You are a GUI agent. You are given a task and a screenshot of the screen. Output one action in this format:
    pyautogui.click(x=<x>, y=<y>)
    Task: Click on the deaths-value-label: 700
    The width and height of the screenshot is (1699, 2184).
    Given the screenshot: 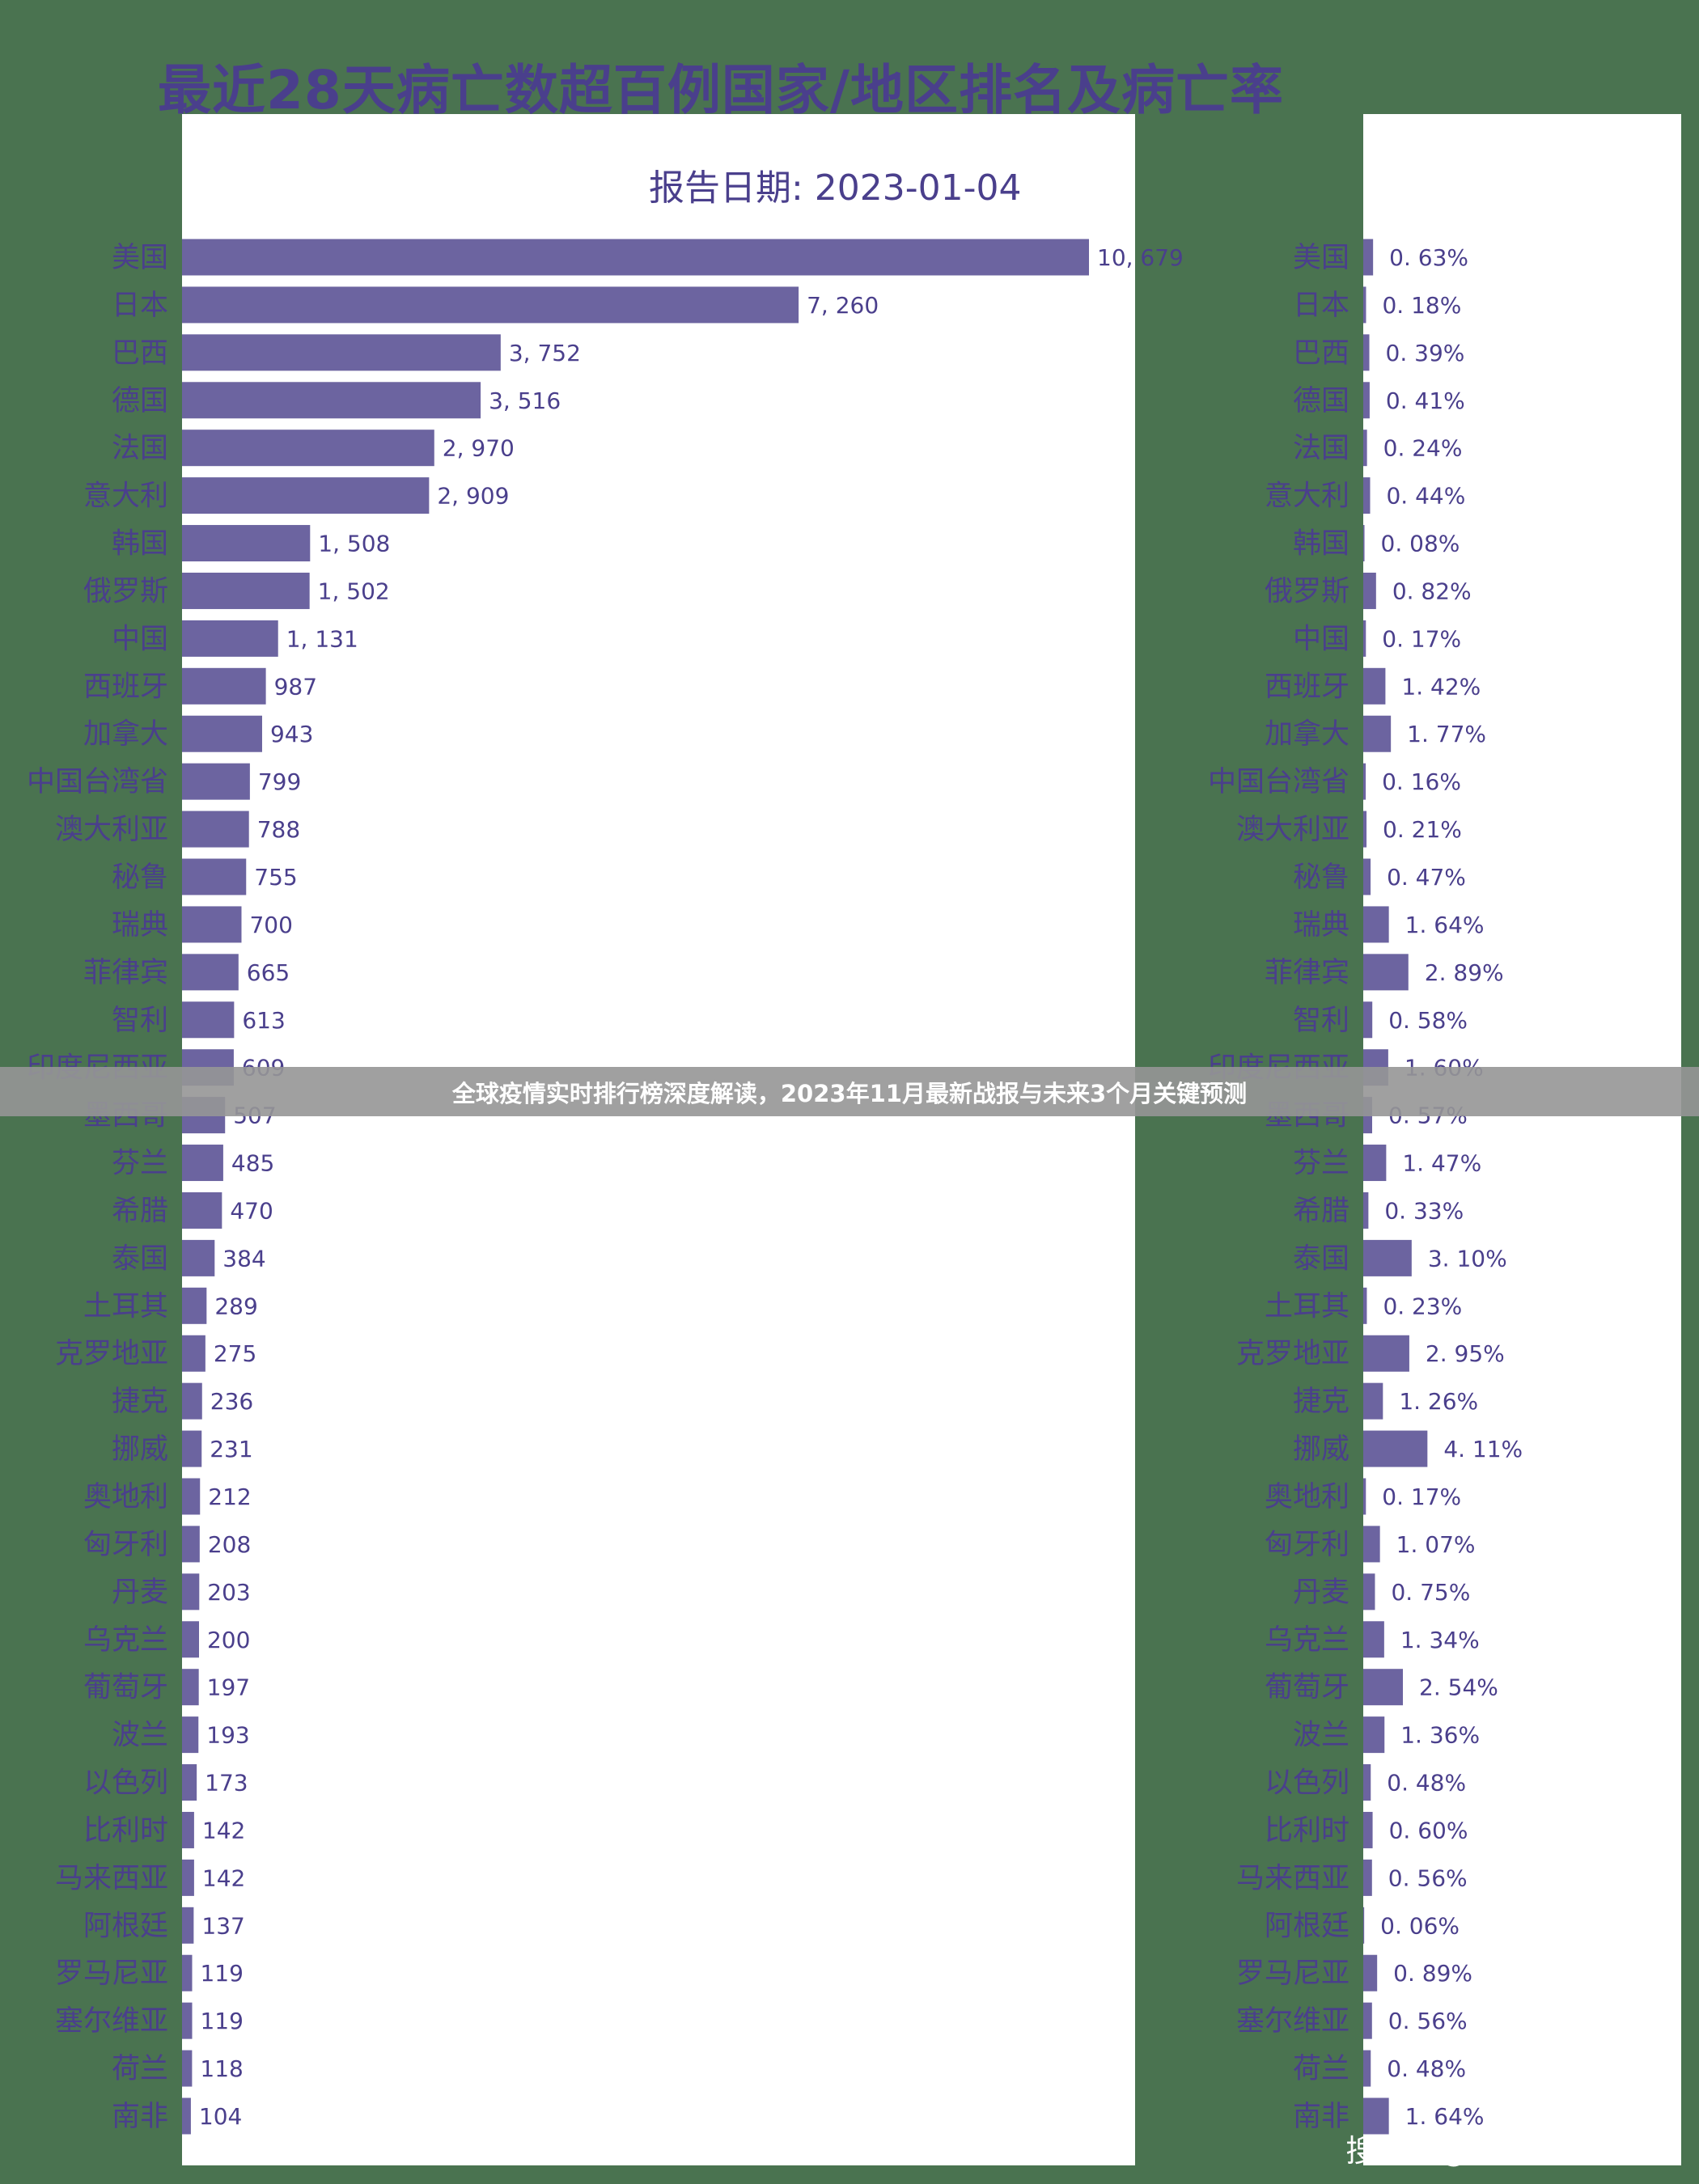 What is the action you would take?
    pyautogui.click(x=270, y=925)
    